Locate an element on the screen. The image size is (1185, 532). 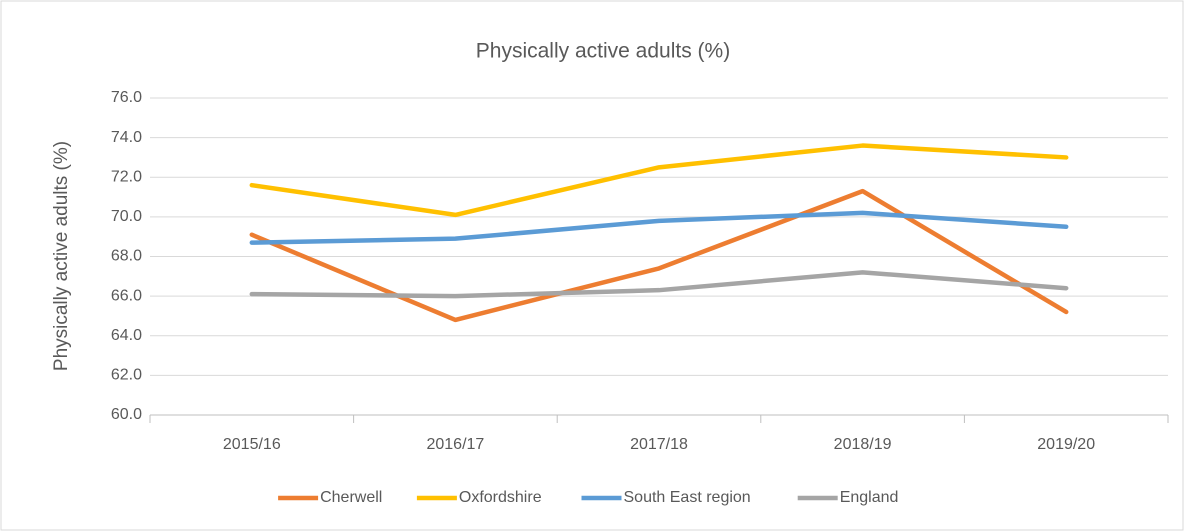
chart-title: Physically active adults (%) is located at coordinates (603, 51).